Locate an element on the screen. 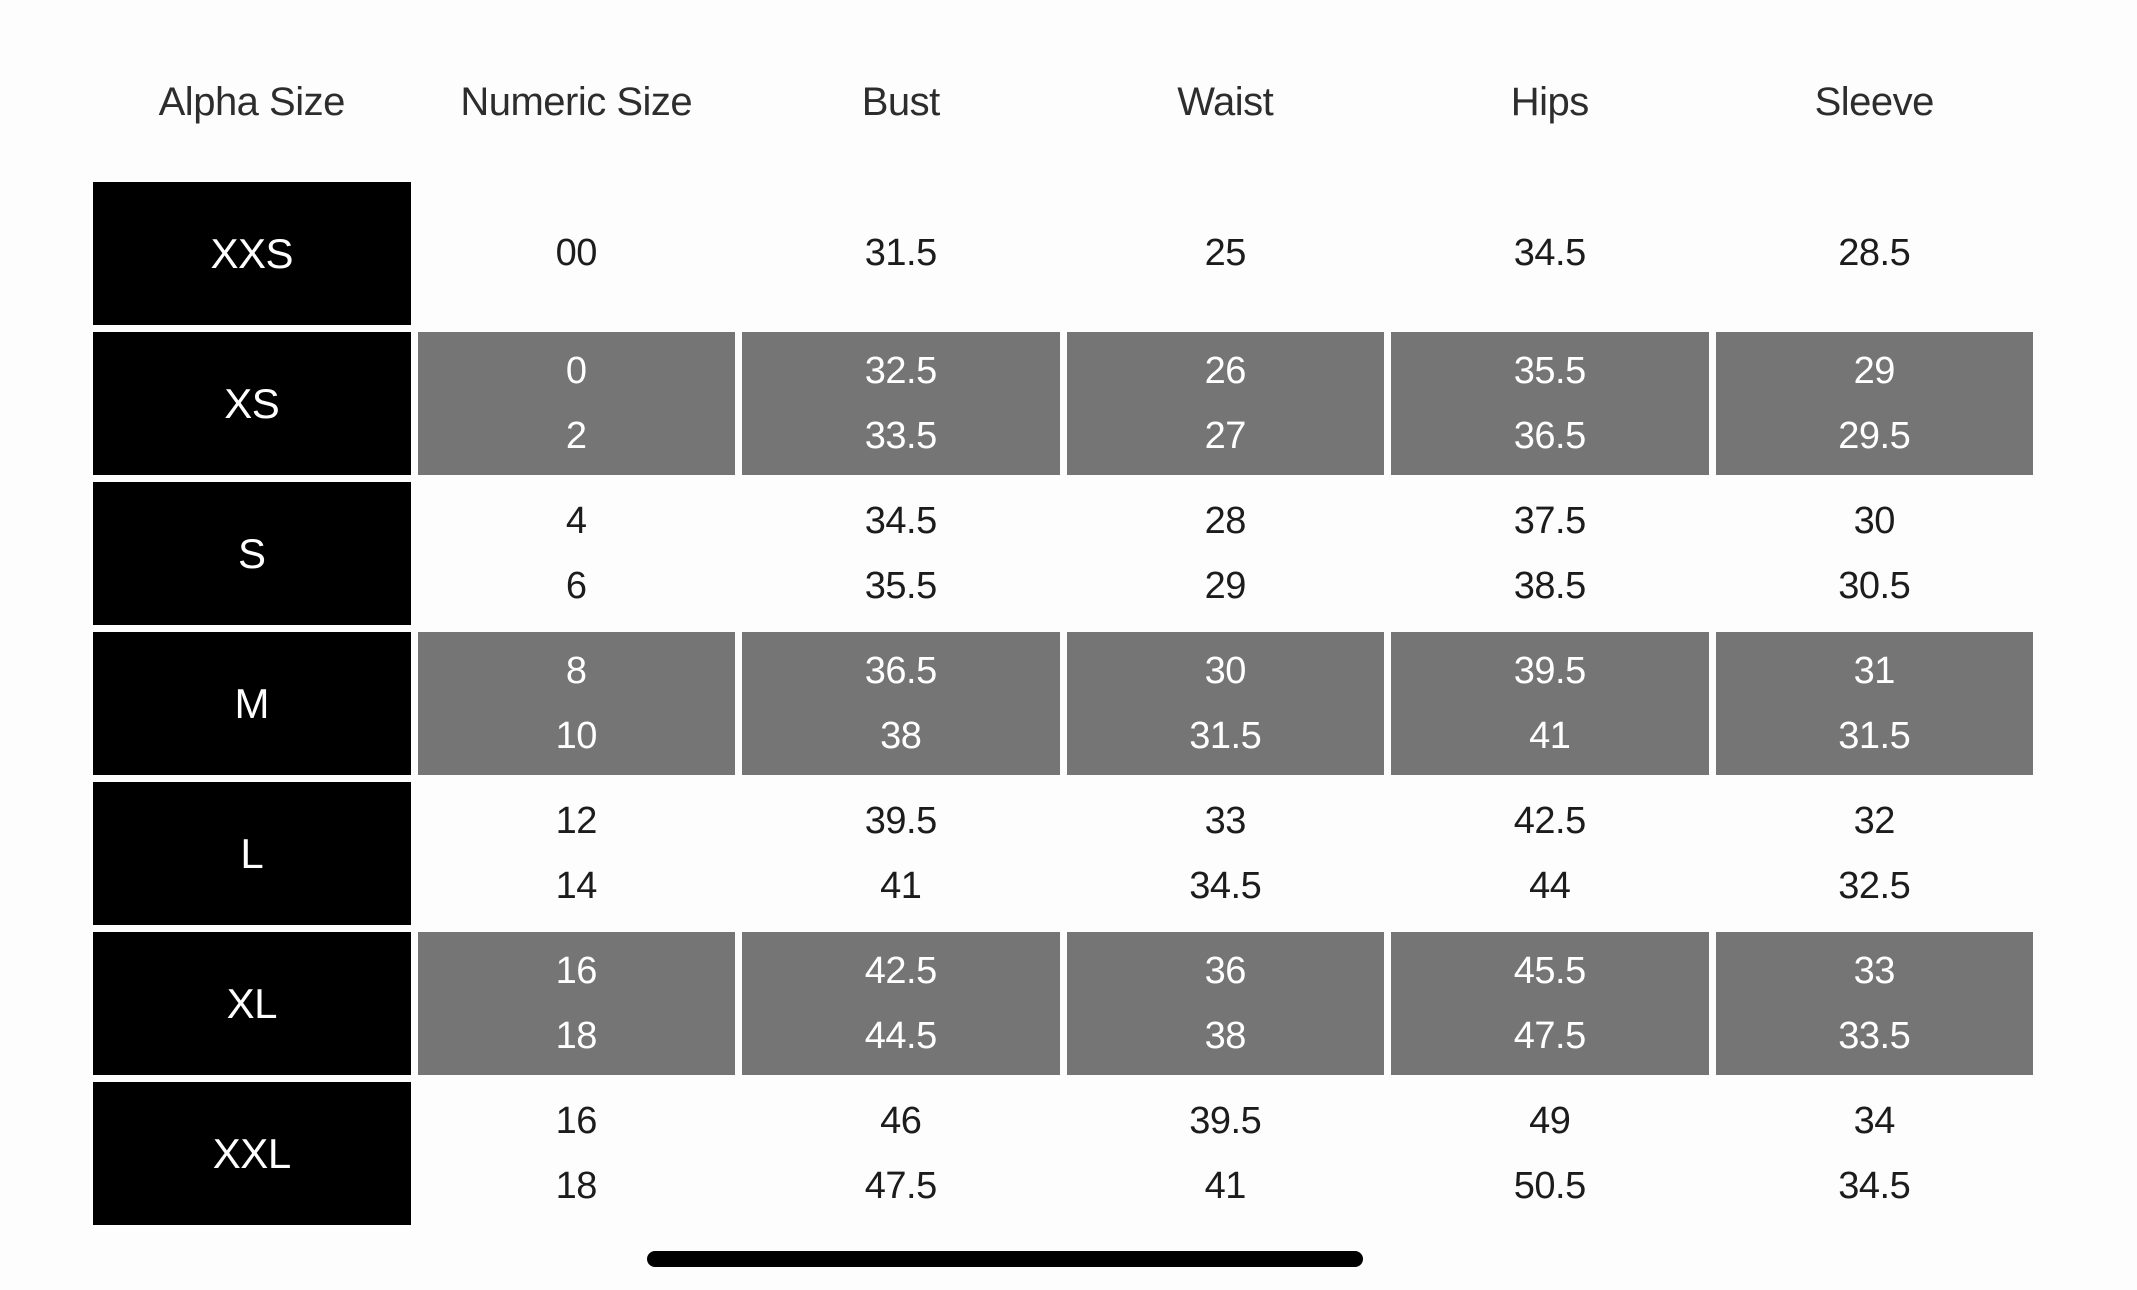 Image resolution: width=2137 pixels, height=1290 pixels. hips-cell: 42.5 44 is located at coordinates (1550, 853).